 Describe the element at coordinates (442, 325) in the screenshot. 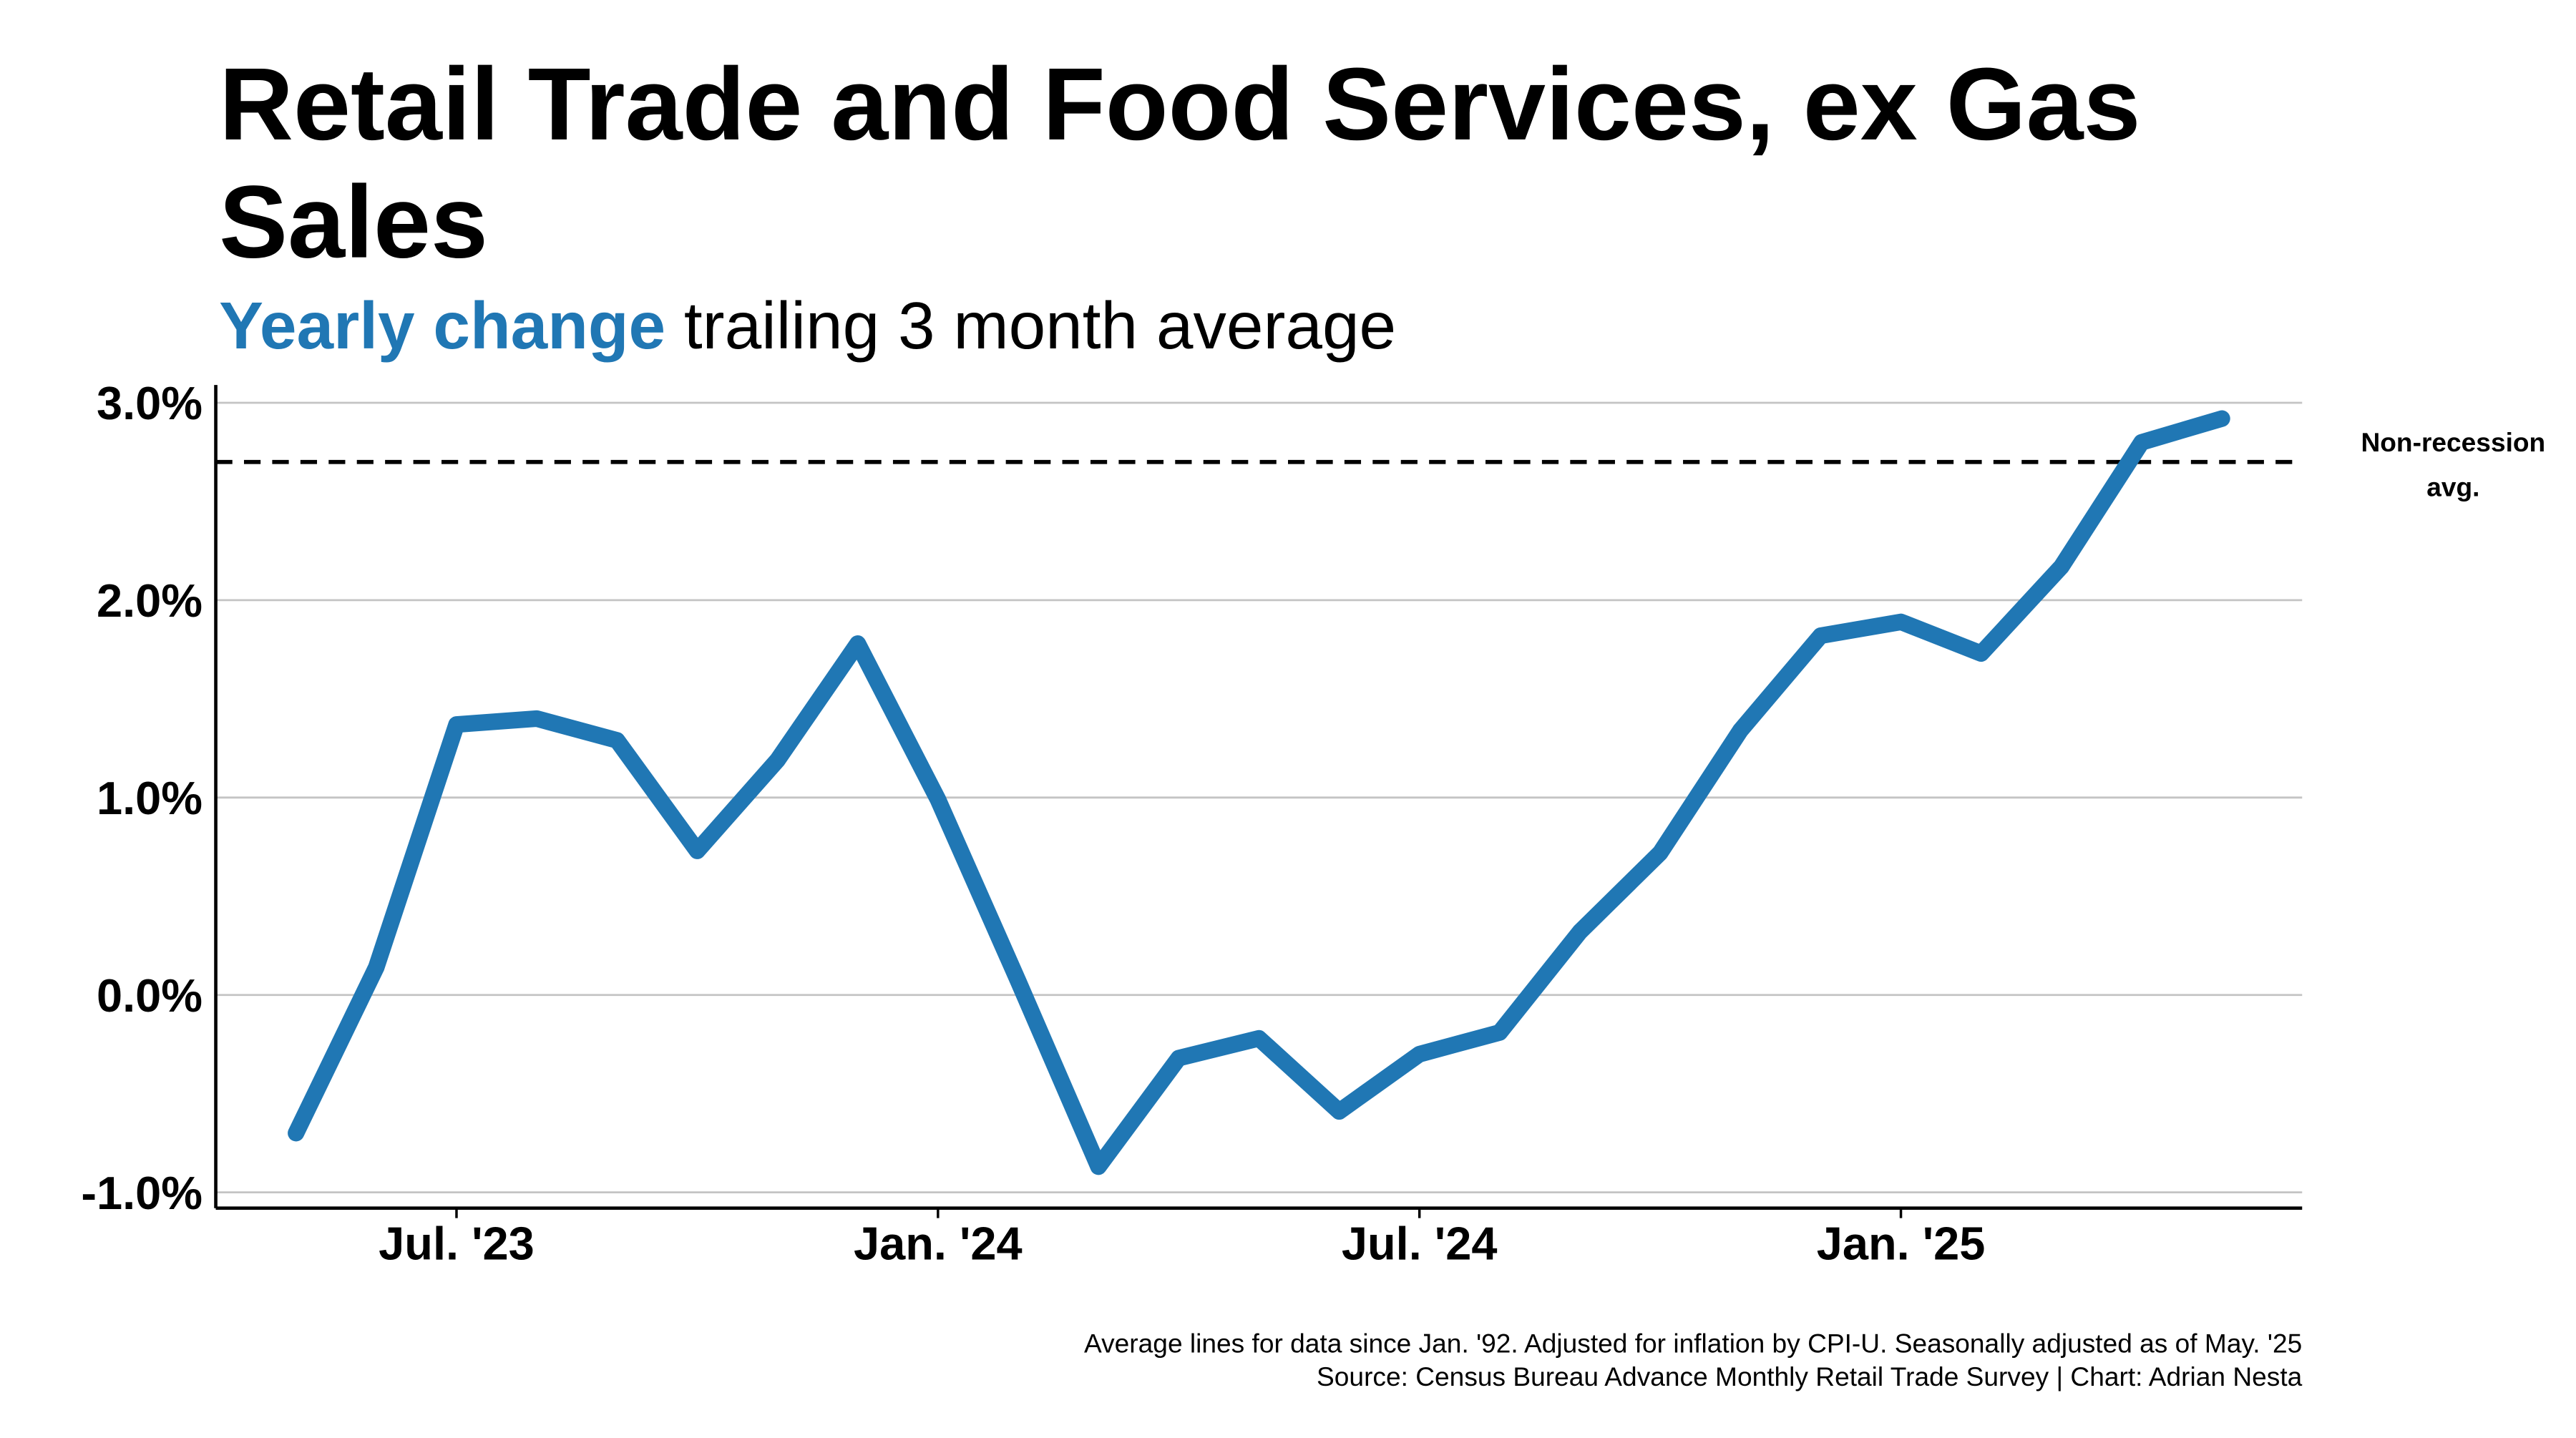

I see `subtitle-highlight: Yearly change` at that location.